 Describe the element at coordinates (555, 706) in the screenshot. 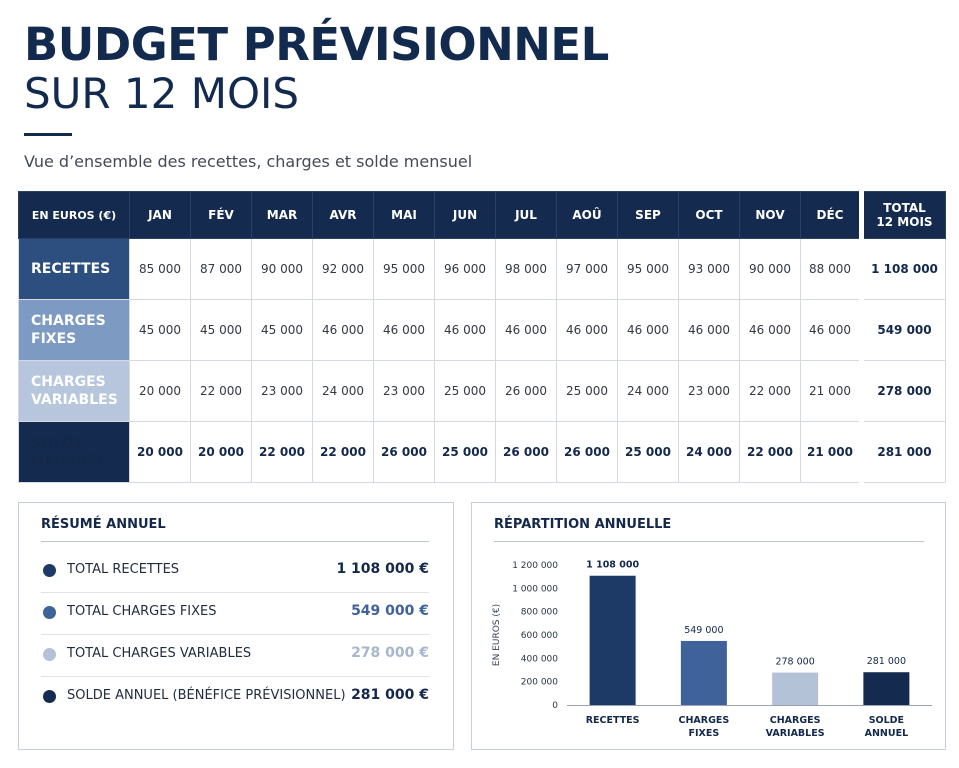

I see `y-tick-label: 0` at that location.